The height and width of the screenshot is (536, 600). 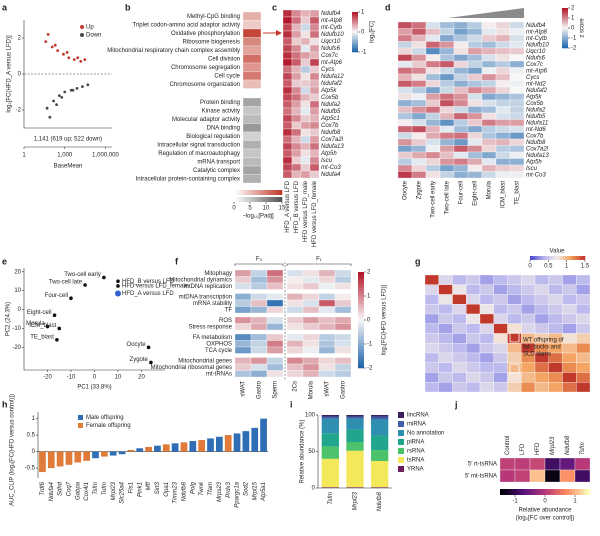 I want to click on bar-segment, so click(x=330, y=426).